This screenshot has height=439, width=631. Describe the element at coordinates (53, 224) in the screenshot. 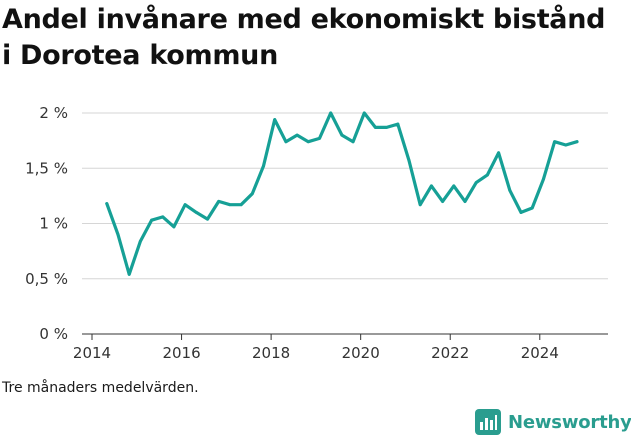

I see `y-tick-label: 1 %` at that location.